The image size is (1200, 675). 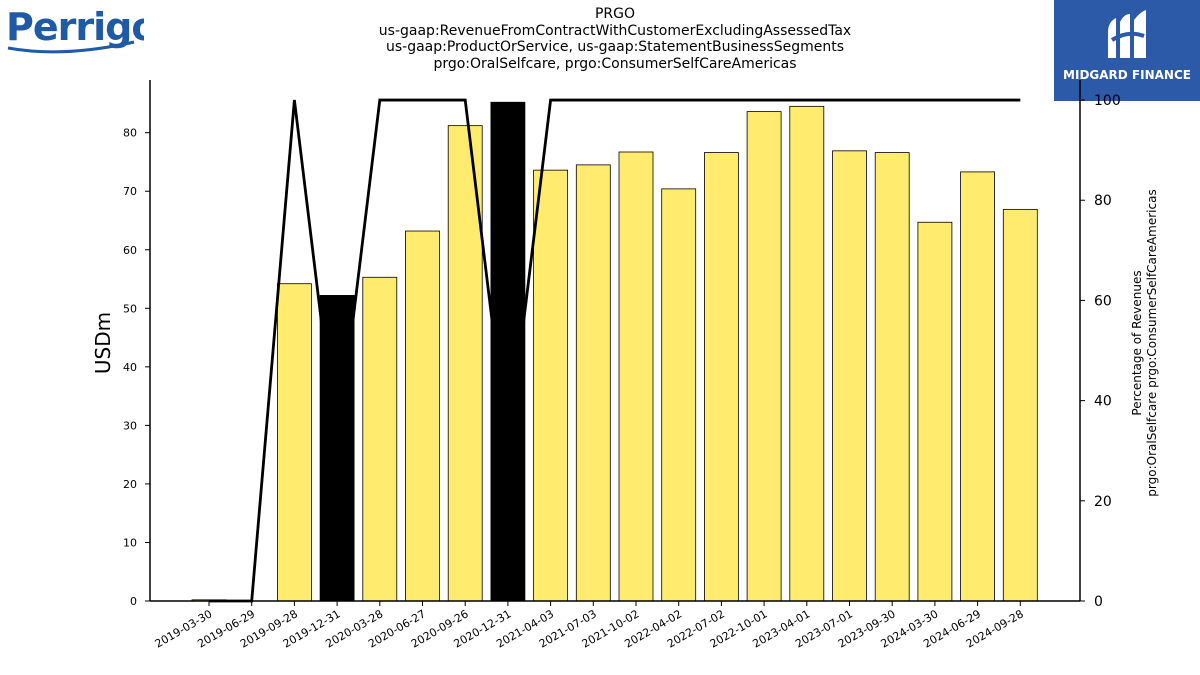 What do you see at coordinates (103, 343) in the screenshot?
I see `y-axis-label: USDm` at bounding box center [103, 343].